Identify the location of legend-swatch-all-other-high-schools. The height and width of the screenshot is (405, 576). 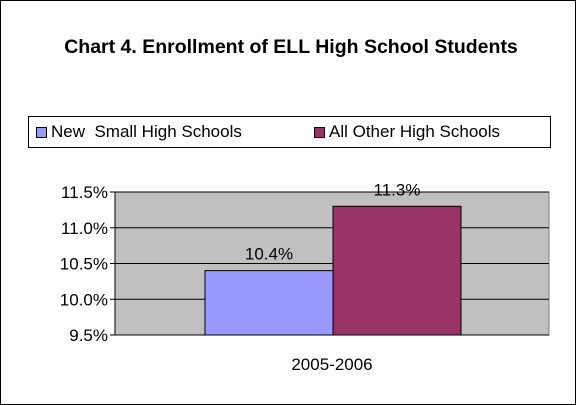
(319, 132).